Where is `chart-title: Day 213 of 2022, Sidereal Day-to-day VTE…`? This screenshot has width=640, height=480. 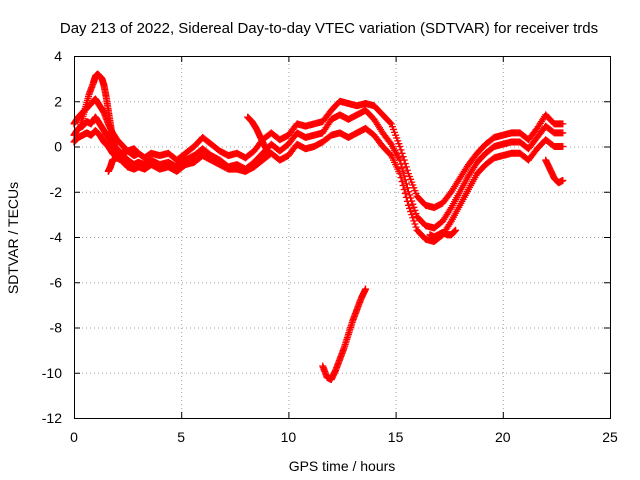 chart-title: Day 213 of 2022, Sidereal Day-to-day VTE… is located at coordinates (329, 28).